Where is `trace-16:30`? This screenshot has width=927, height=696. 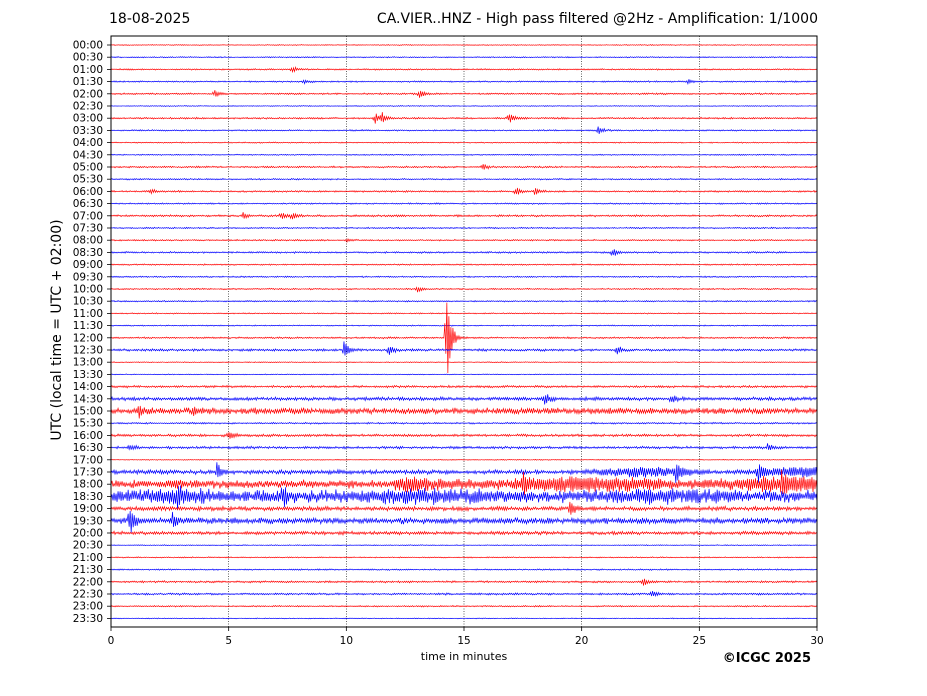
trace-16:30 is located at coordinates (464, 447).